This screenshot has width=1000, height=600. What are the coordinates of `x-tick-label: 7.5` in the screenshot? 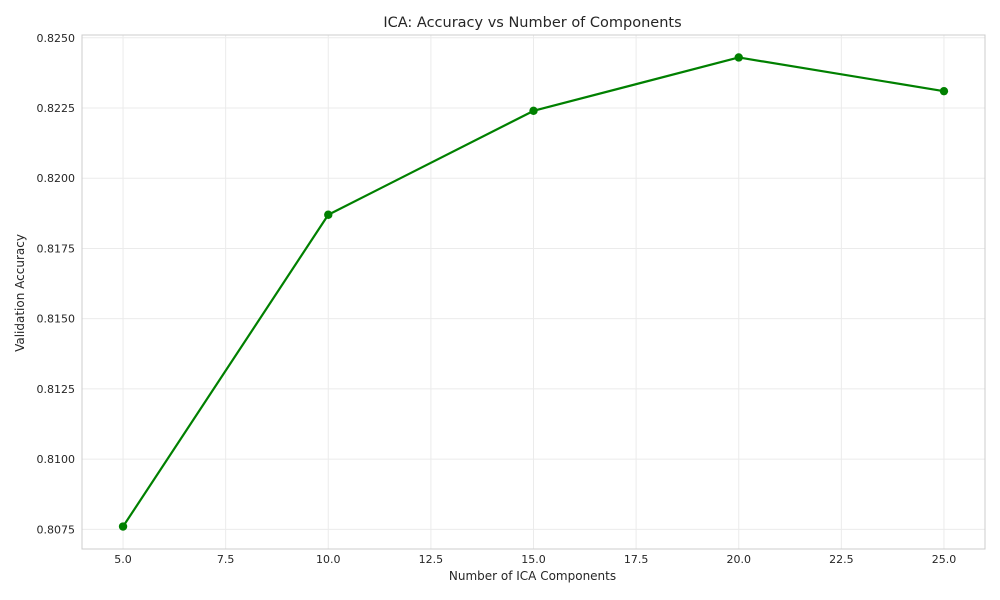 It's located at (226, 559).